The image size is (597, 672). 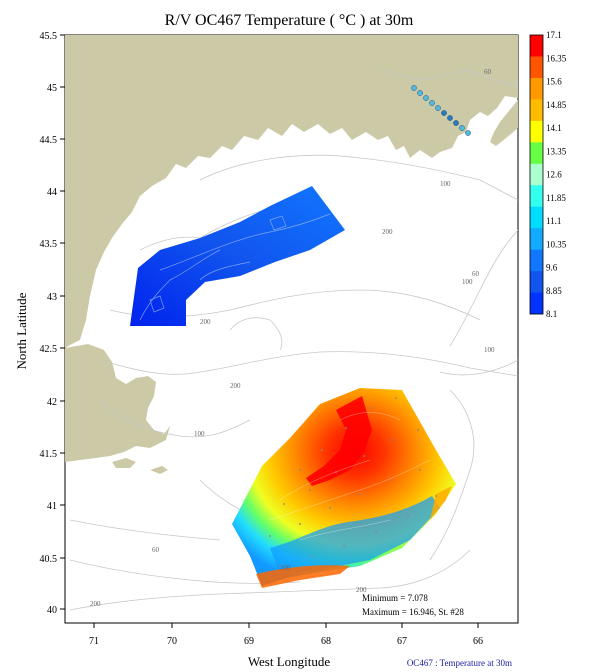 What do you see at coordinates (556, 151) in the screenshot?
I see `colorbar-label: 13.35` at bounding box center [556, 151].